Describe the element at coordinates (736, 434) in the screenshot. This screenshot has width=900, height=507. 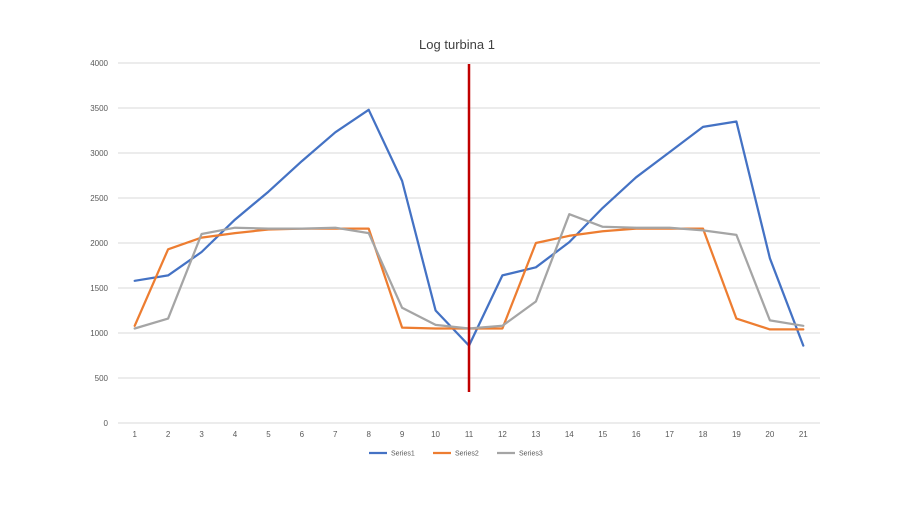
I see `x-tick-label: 19` at that location.